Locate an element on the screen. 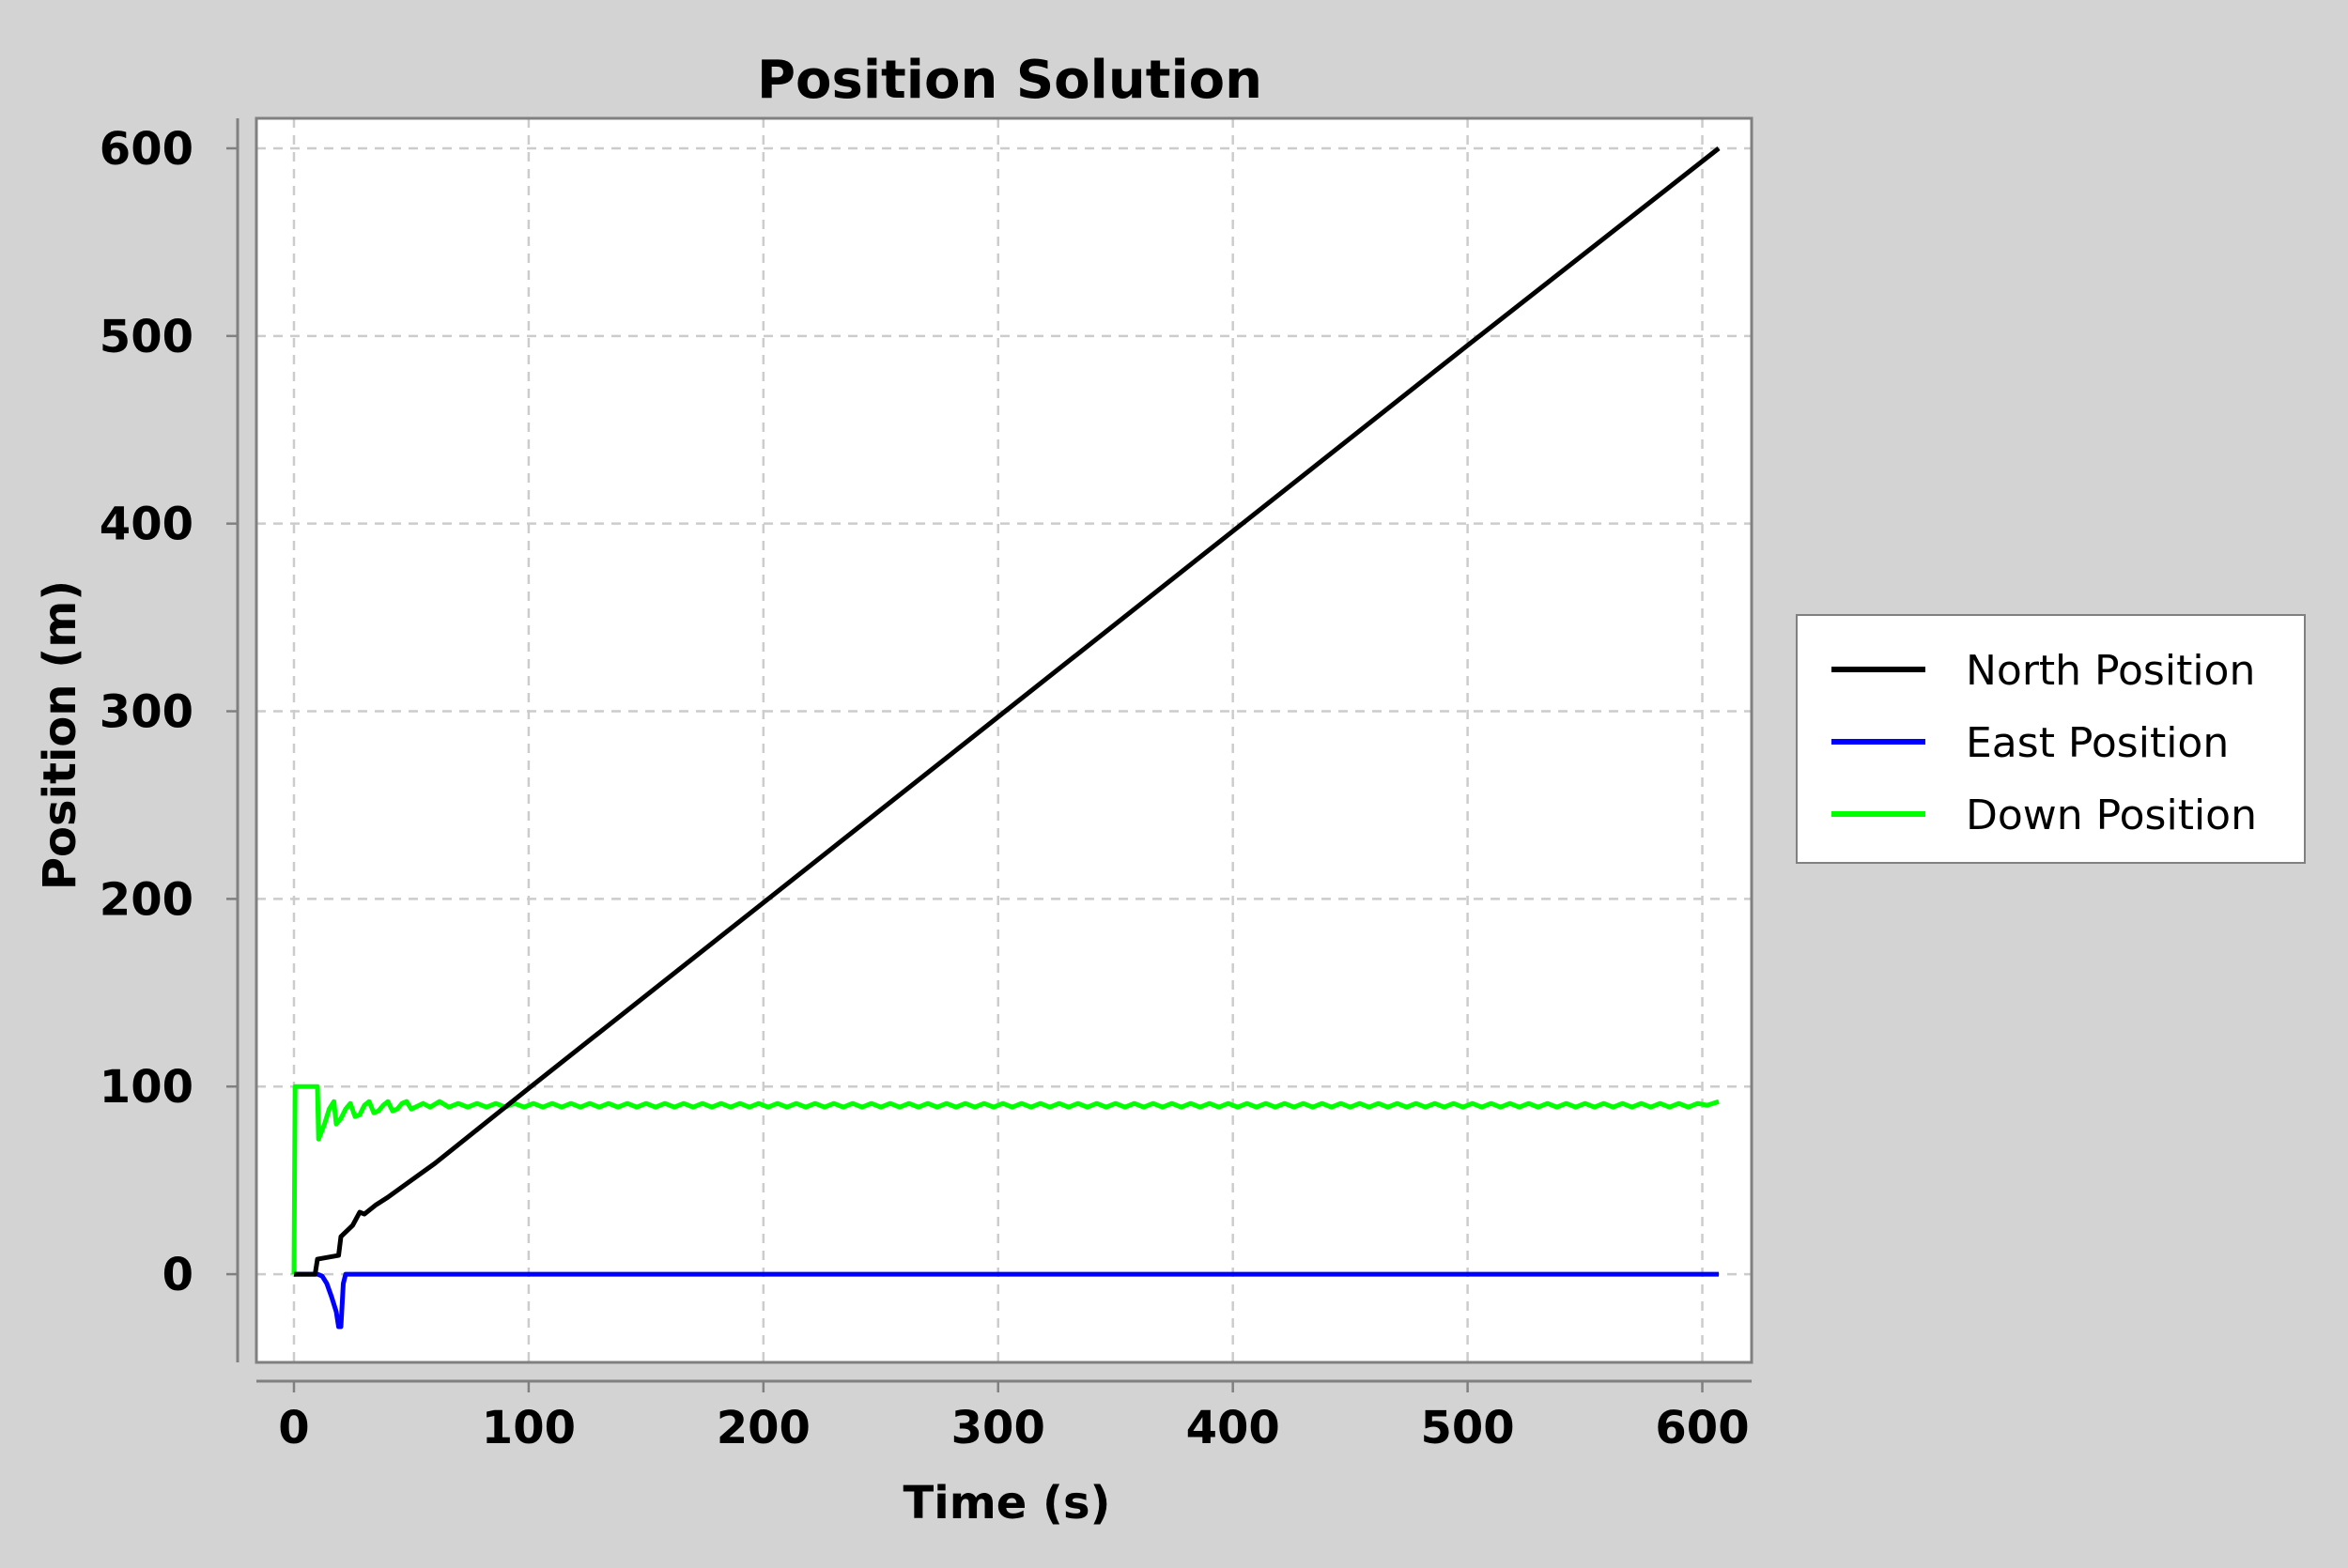 The image size is (2348, 1568). x-tick-label: 600 is located at coordinates (1702, 1428).